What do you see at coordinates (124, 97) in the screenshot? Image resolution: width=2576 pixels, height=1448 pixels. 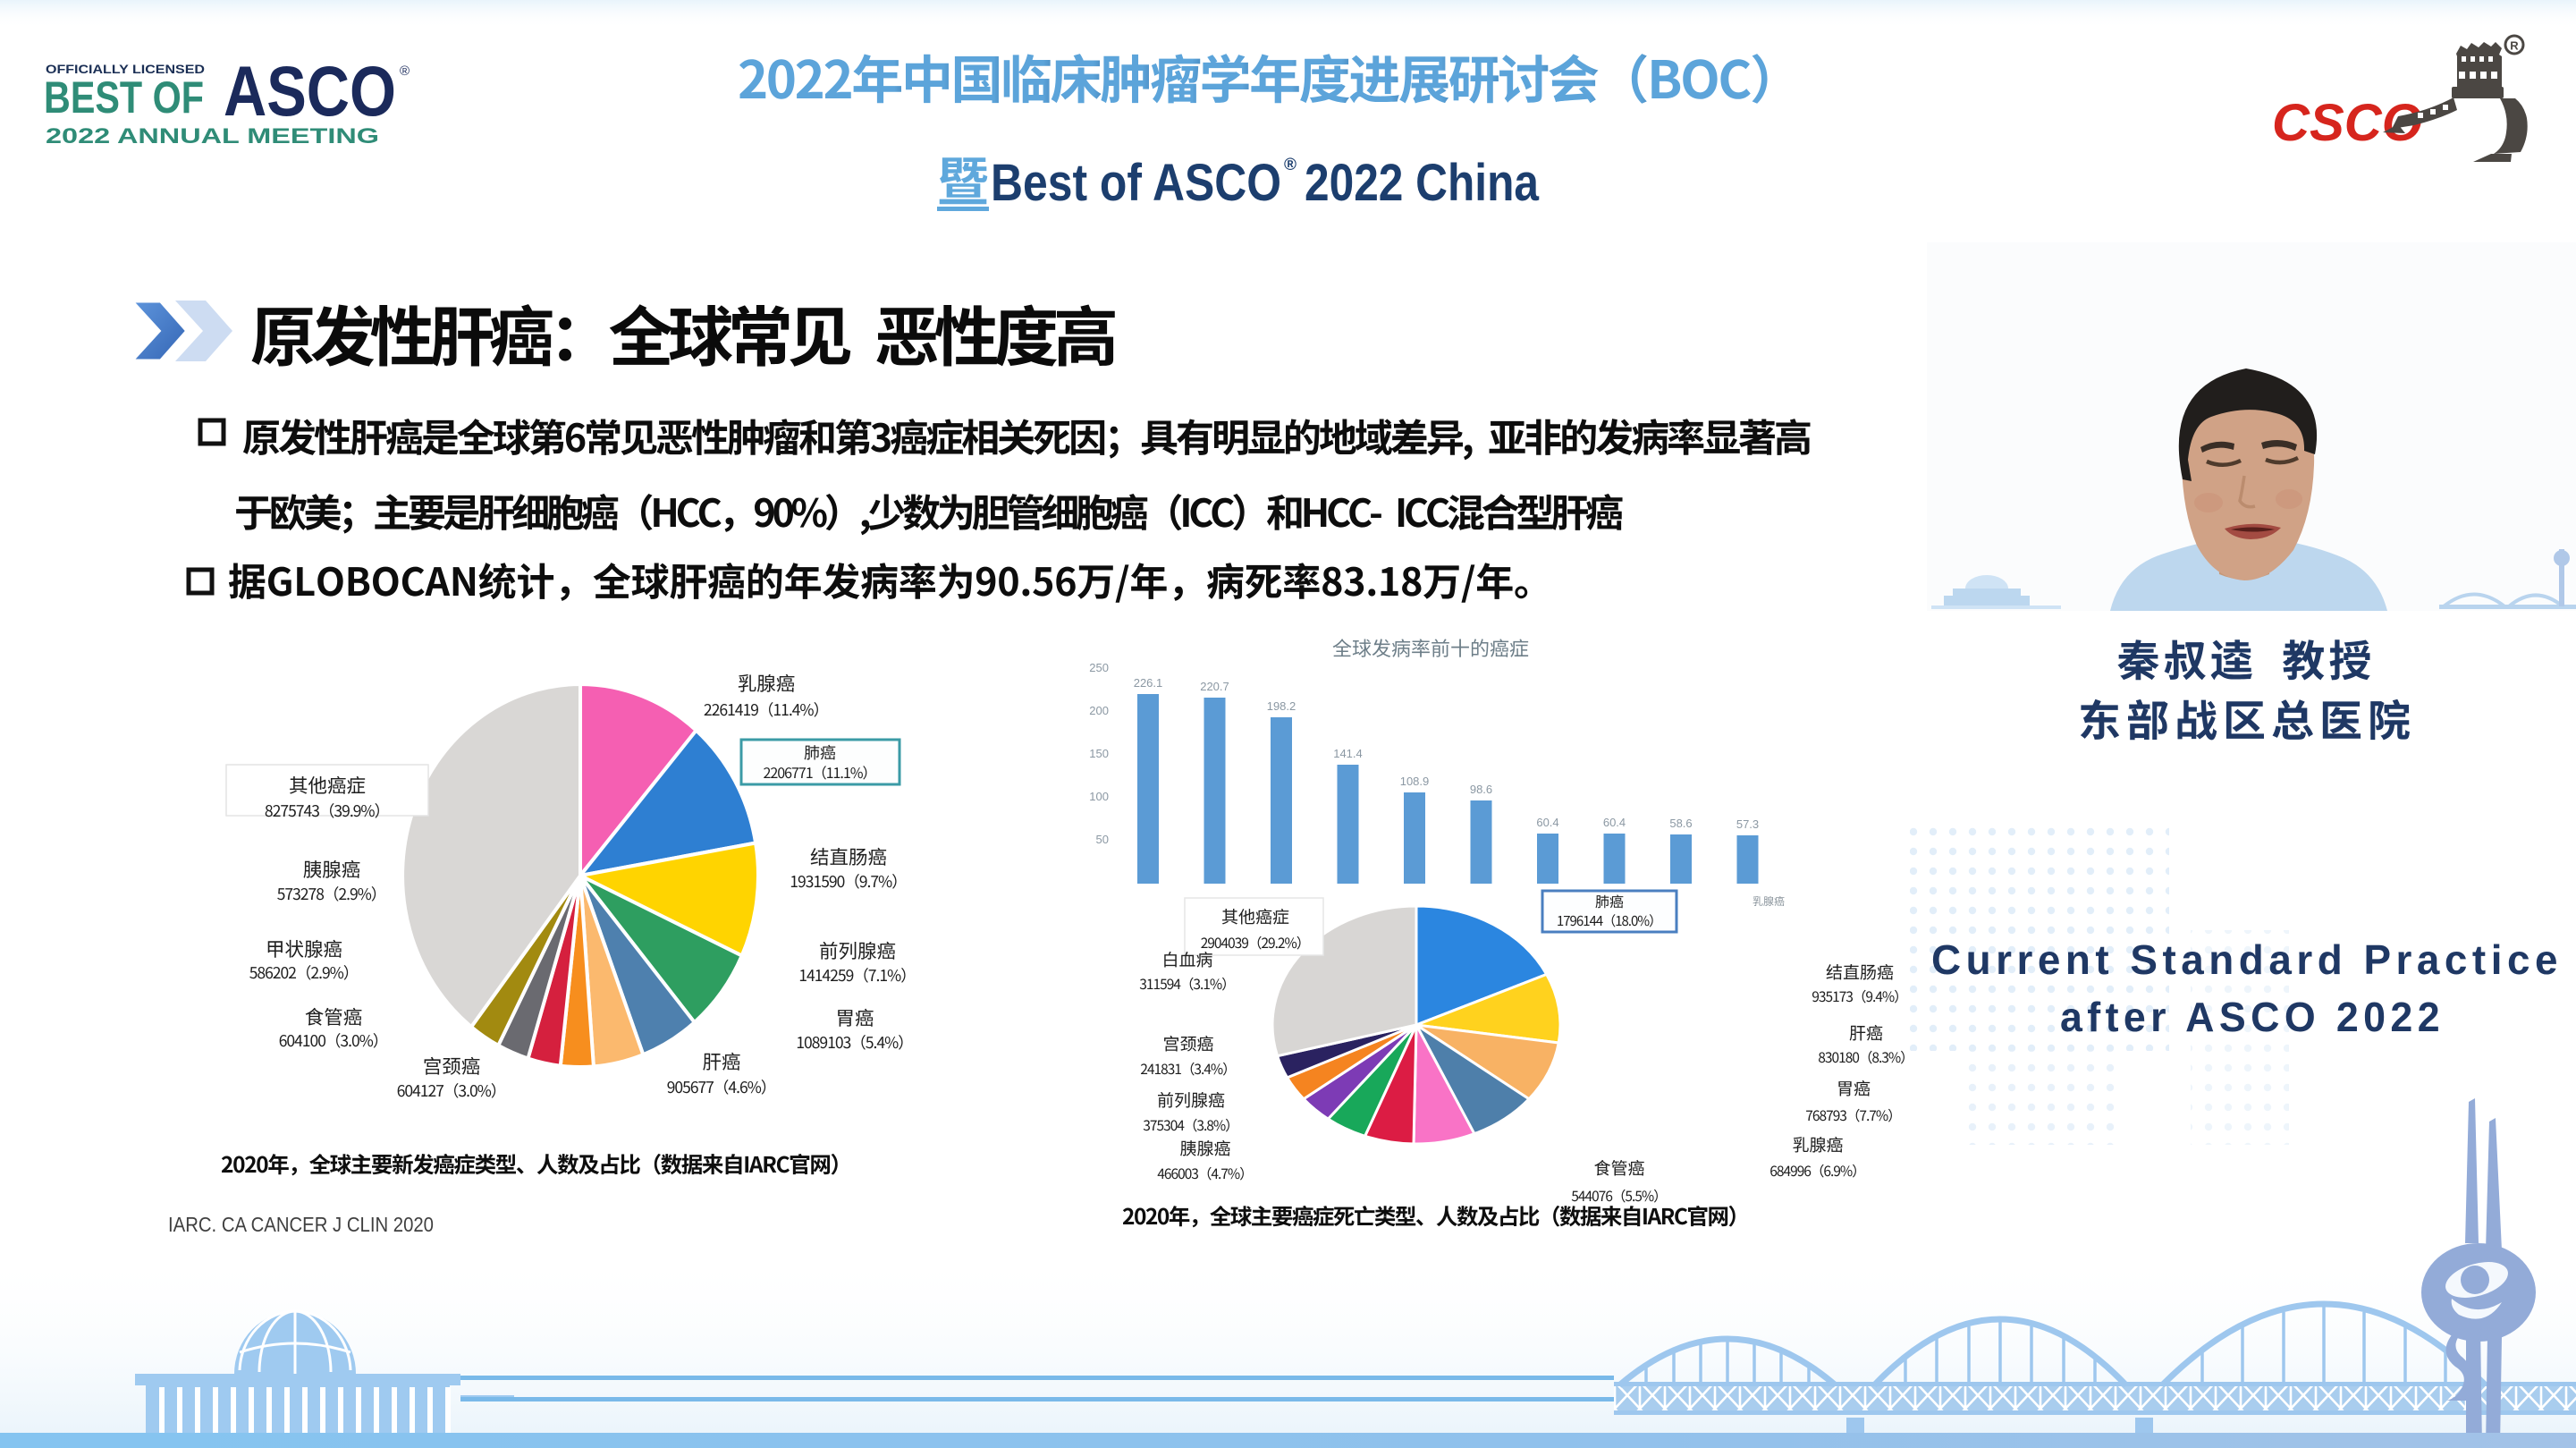 I see `svg-text: BEST OF` at bounding box center [124, 97].